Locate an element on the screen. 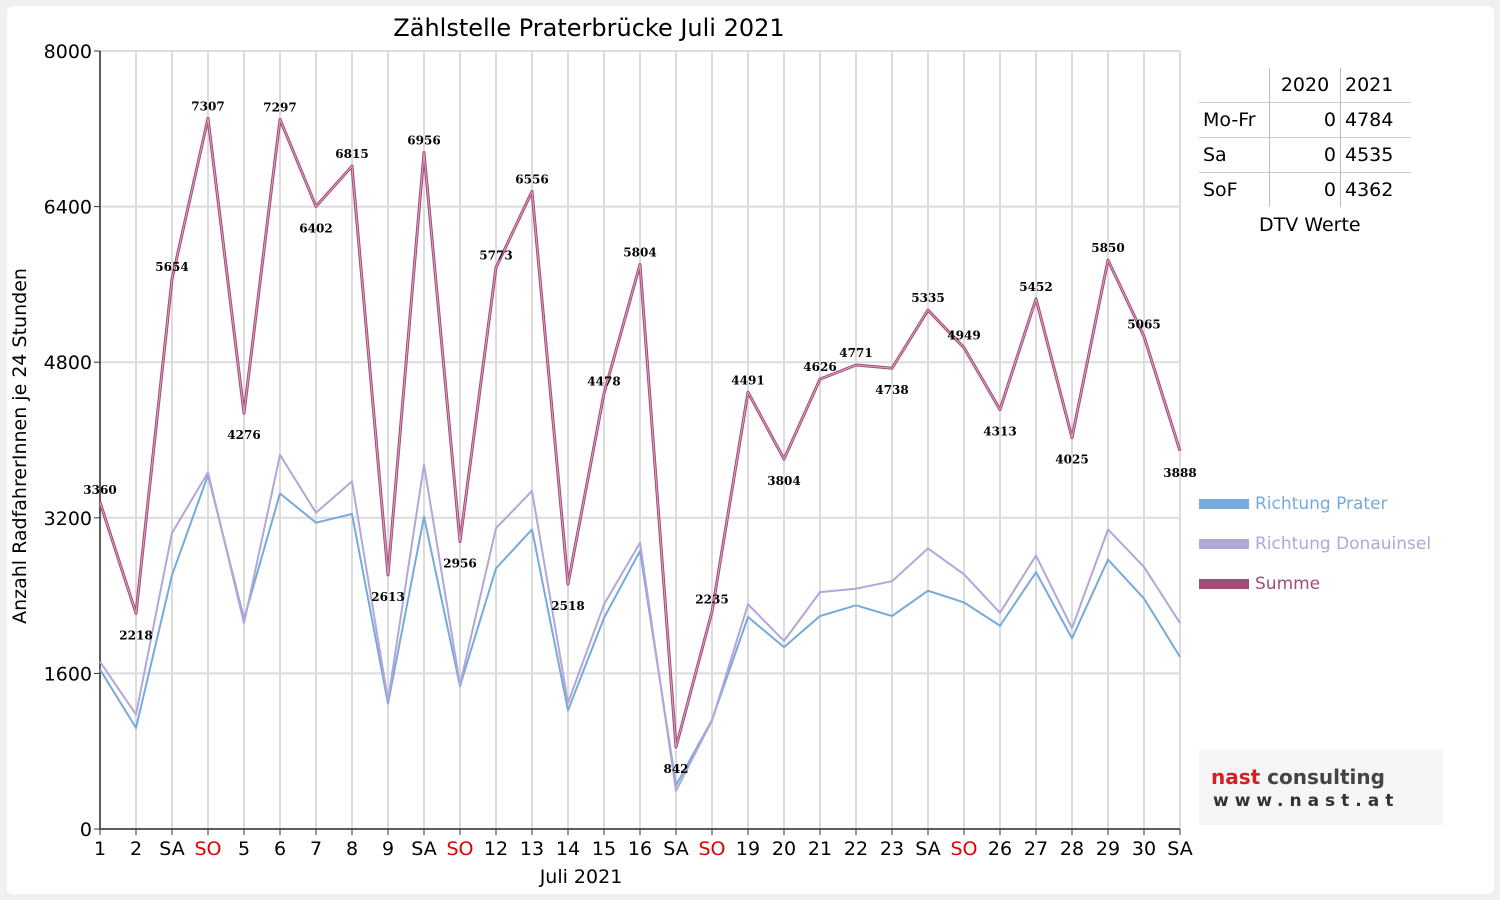 The image size is (1500, 900). legend-label-summe: Summe is located at coordinates (1288, 584).